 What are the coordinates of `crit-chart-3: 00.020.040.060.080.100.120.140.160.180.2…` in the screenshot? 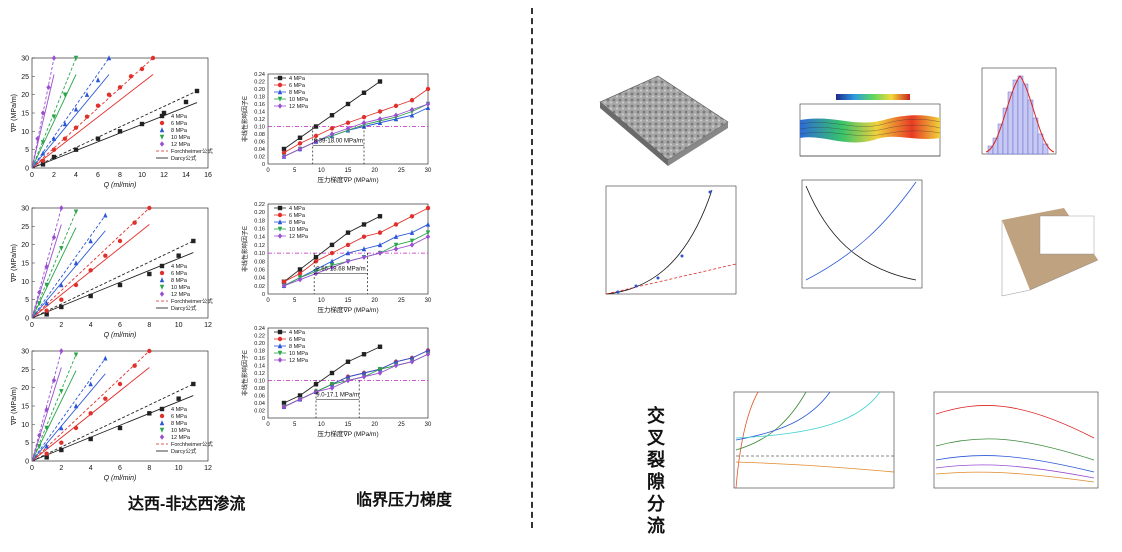 It's located at (336, 382).